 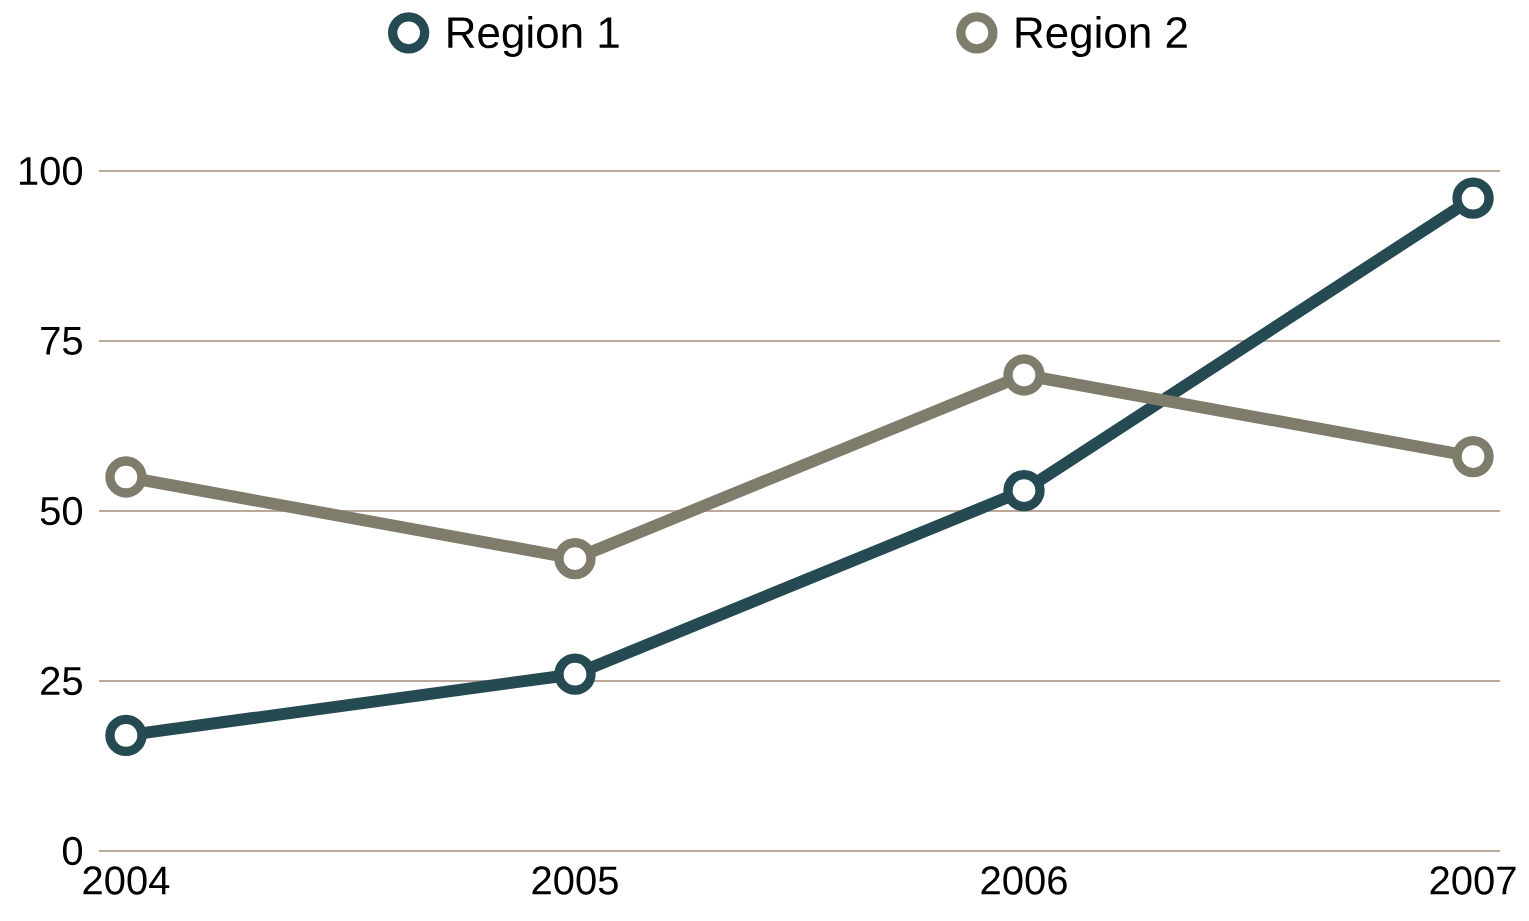 What do you see at coordinates (126, 880) in the screenshot?
I see `x-tick-label: 2004` at bounding box center [126, 880].